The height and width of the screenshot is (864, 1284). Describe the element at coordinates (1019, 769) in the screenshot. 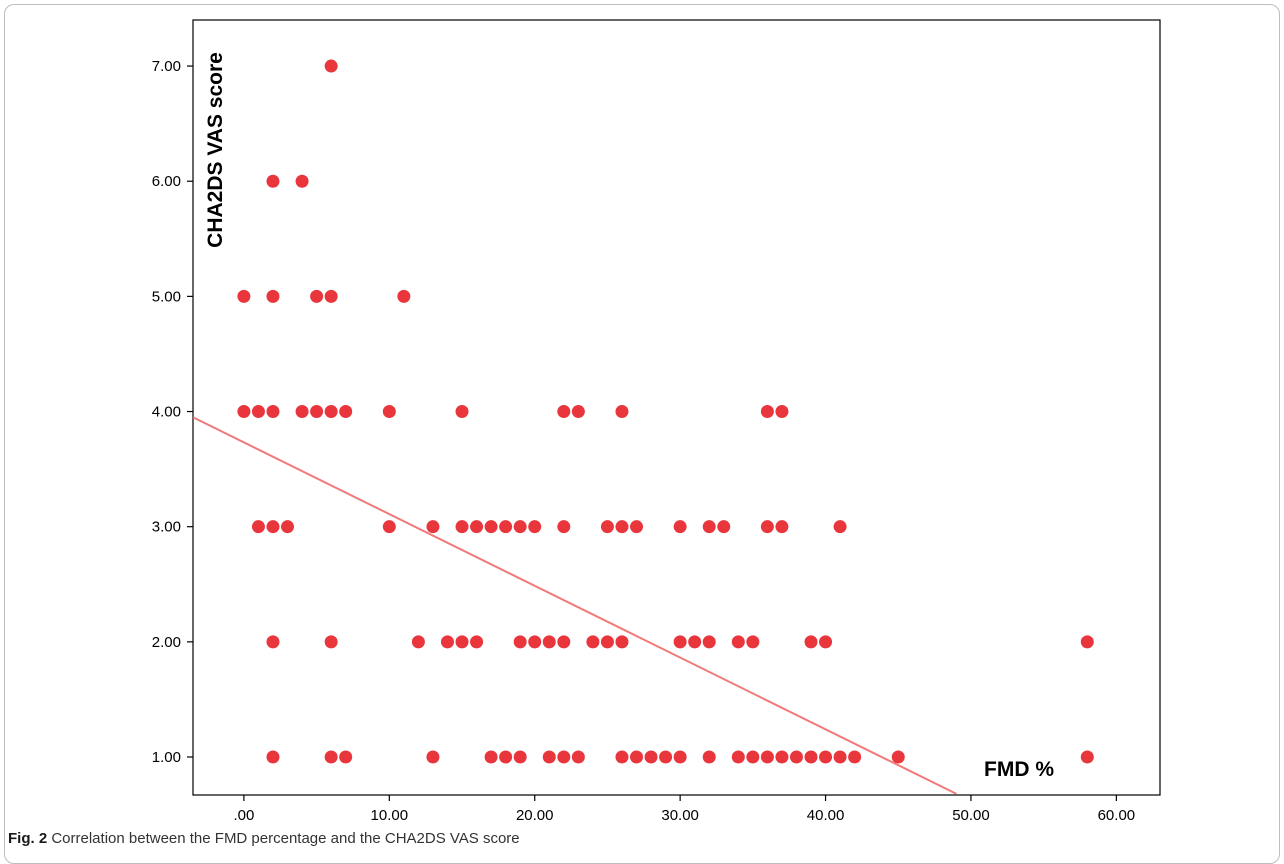

I see `x-axis-title: FMD %` at that location.